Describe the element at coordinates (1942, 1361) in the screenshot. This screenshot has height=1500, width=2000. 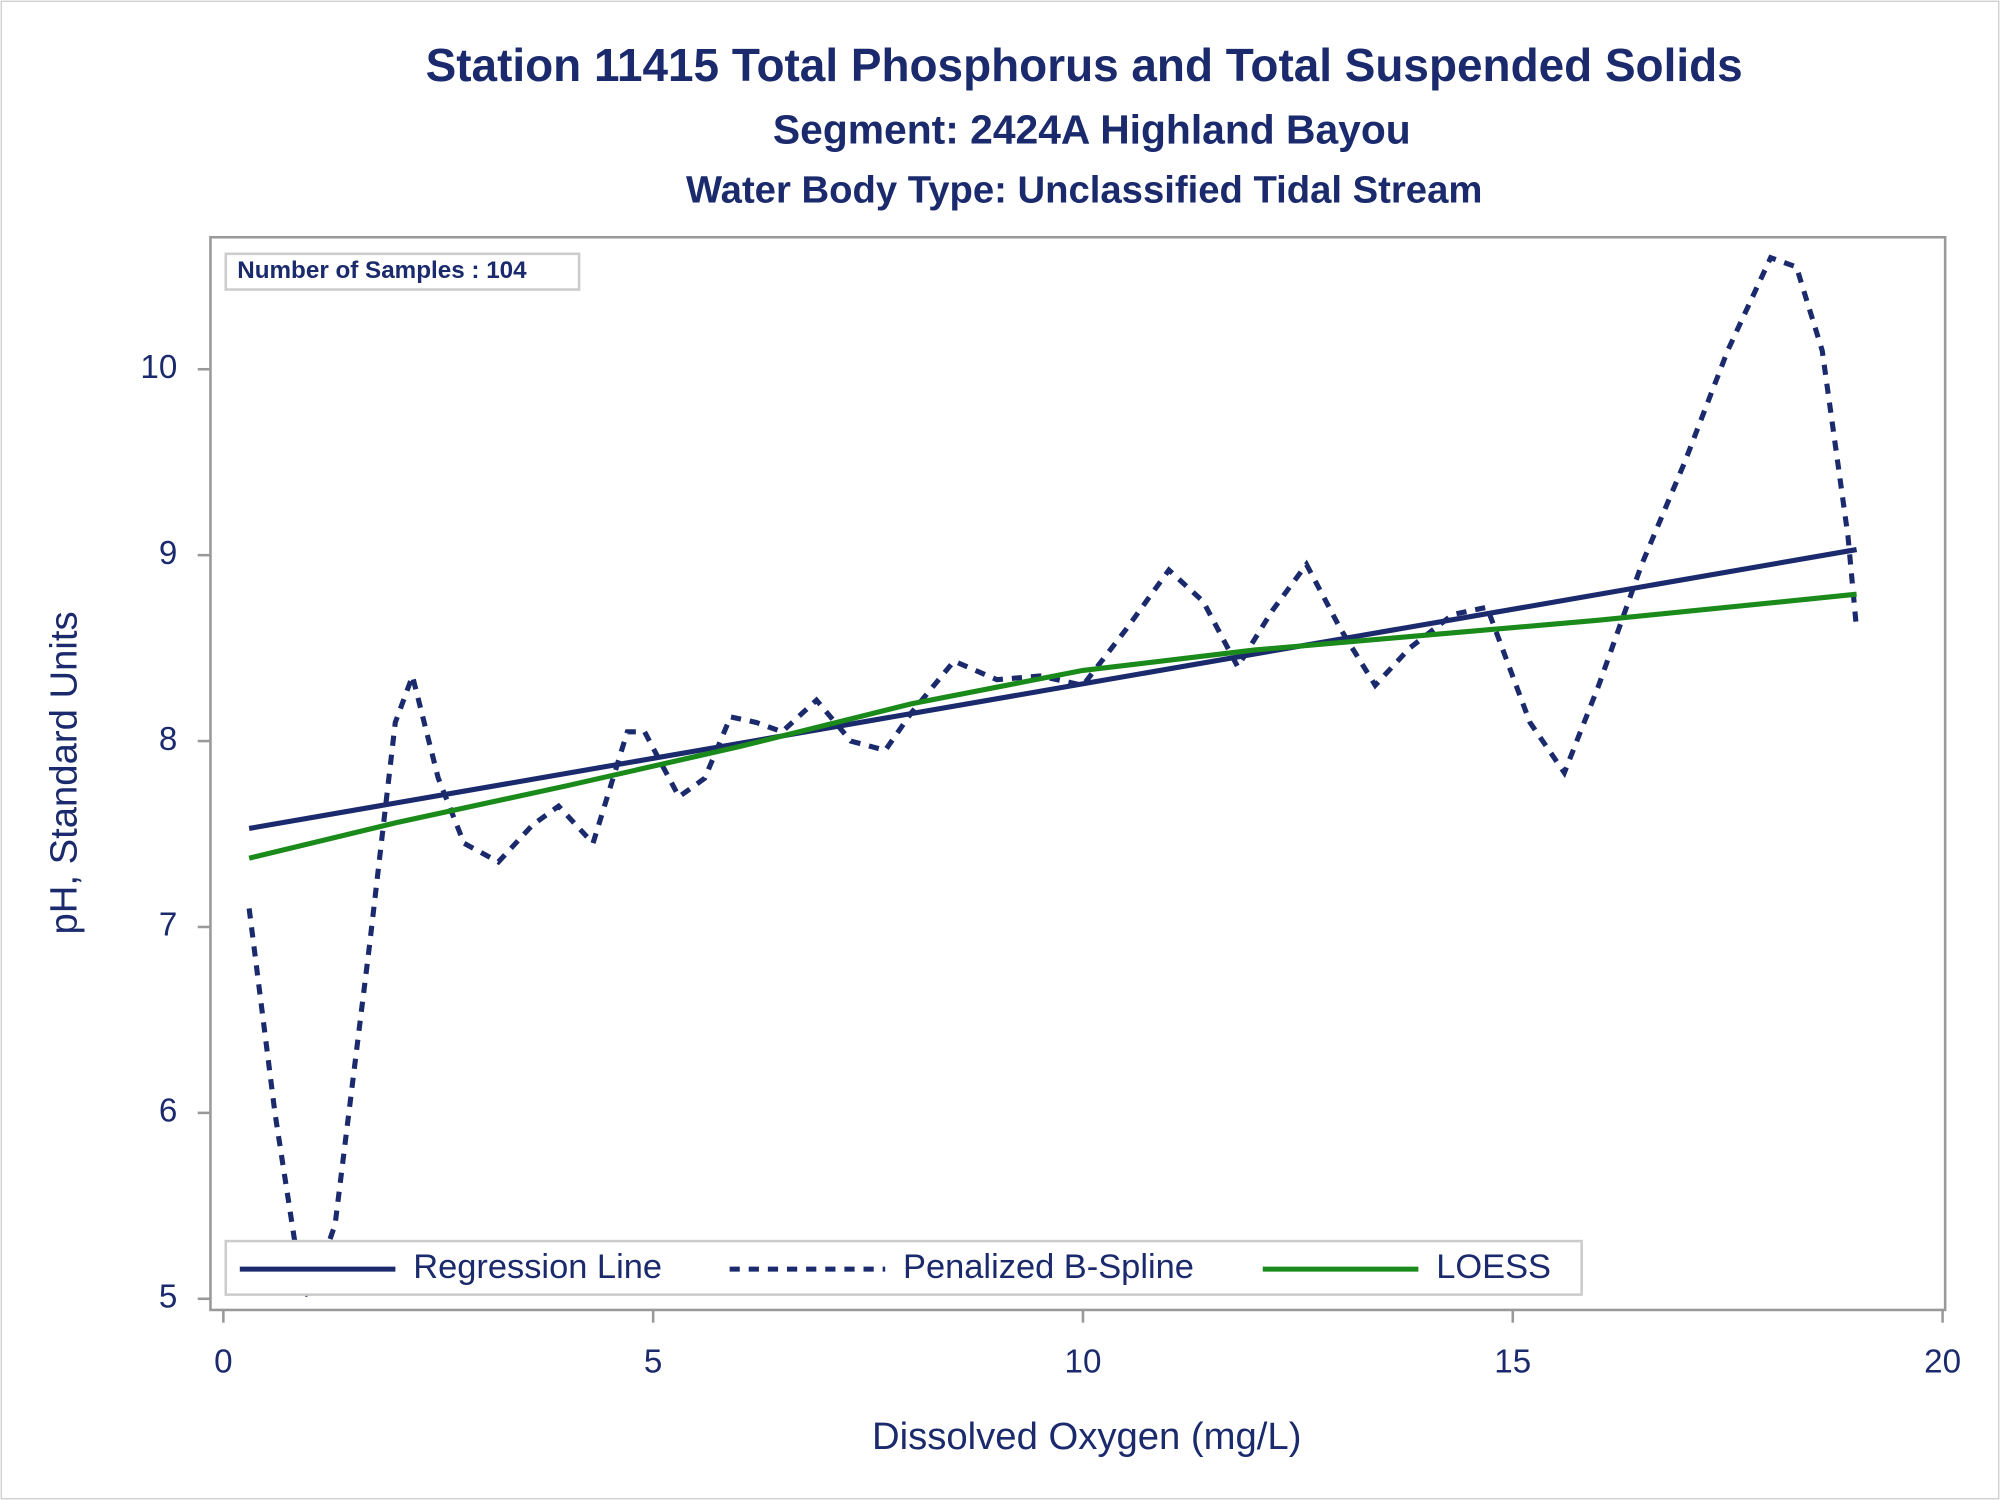
I see `x-tick-label: 20` at that location.